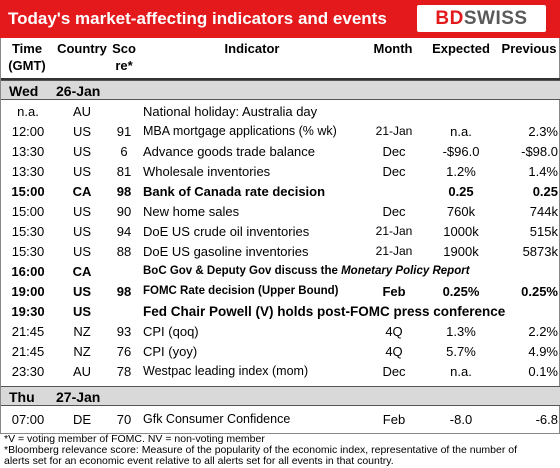 This screenshot has width=560, height=468. What do you see at coordinates (28, 419) in the screenshot?
I see `cell-time: 07:00` at bounding box center [28, 419].